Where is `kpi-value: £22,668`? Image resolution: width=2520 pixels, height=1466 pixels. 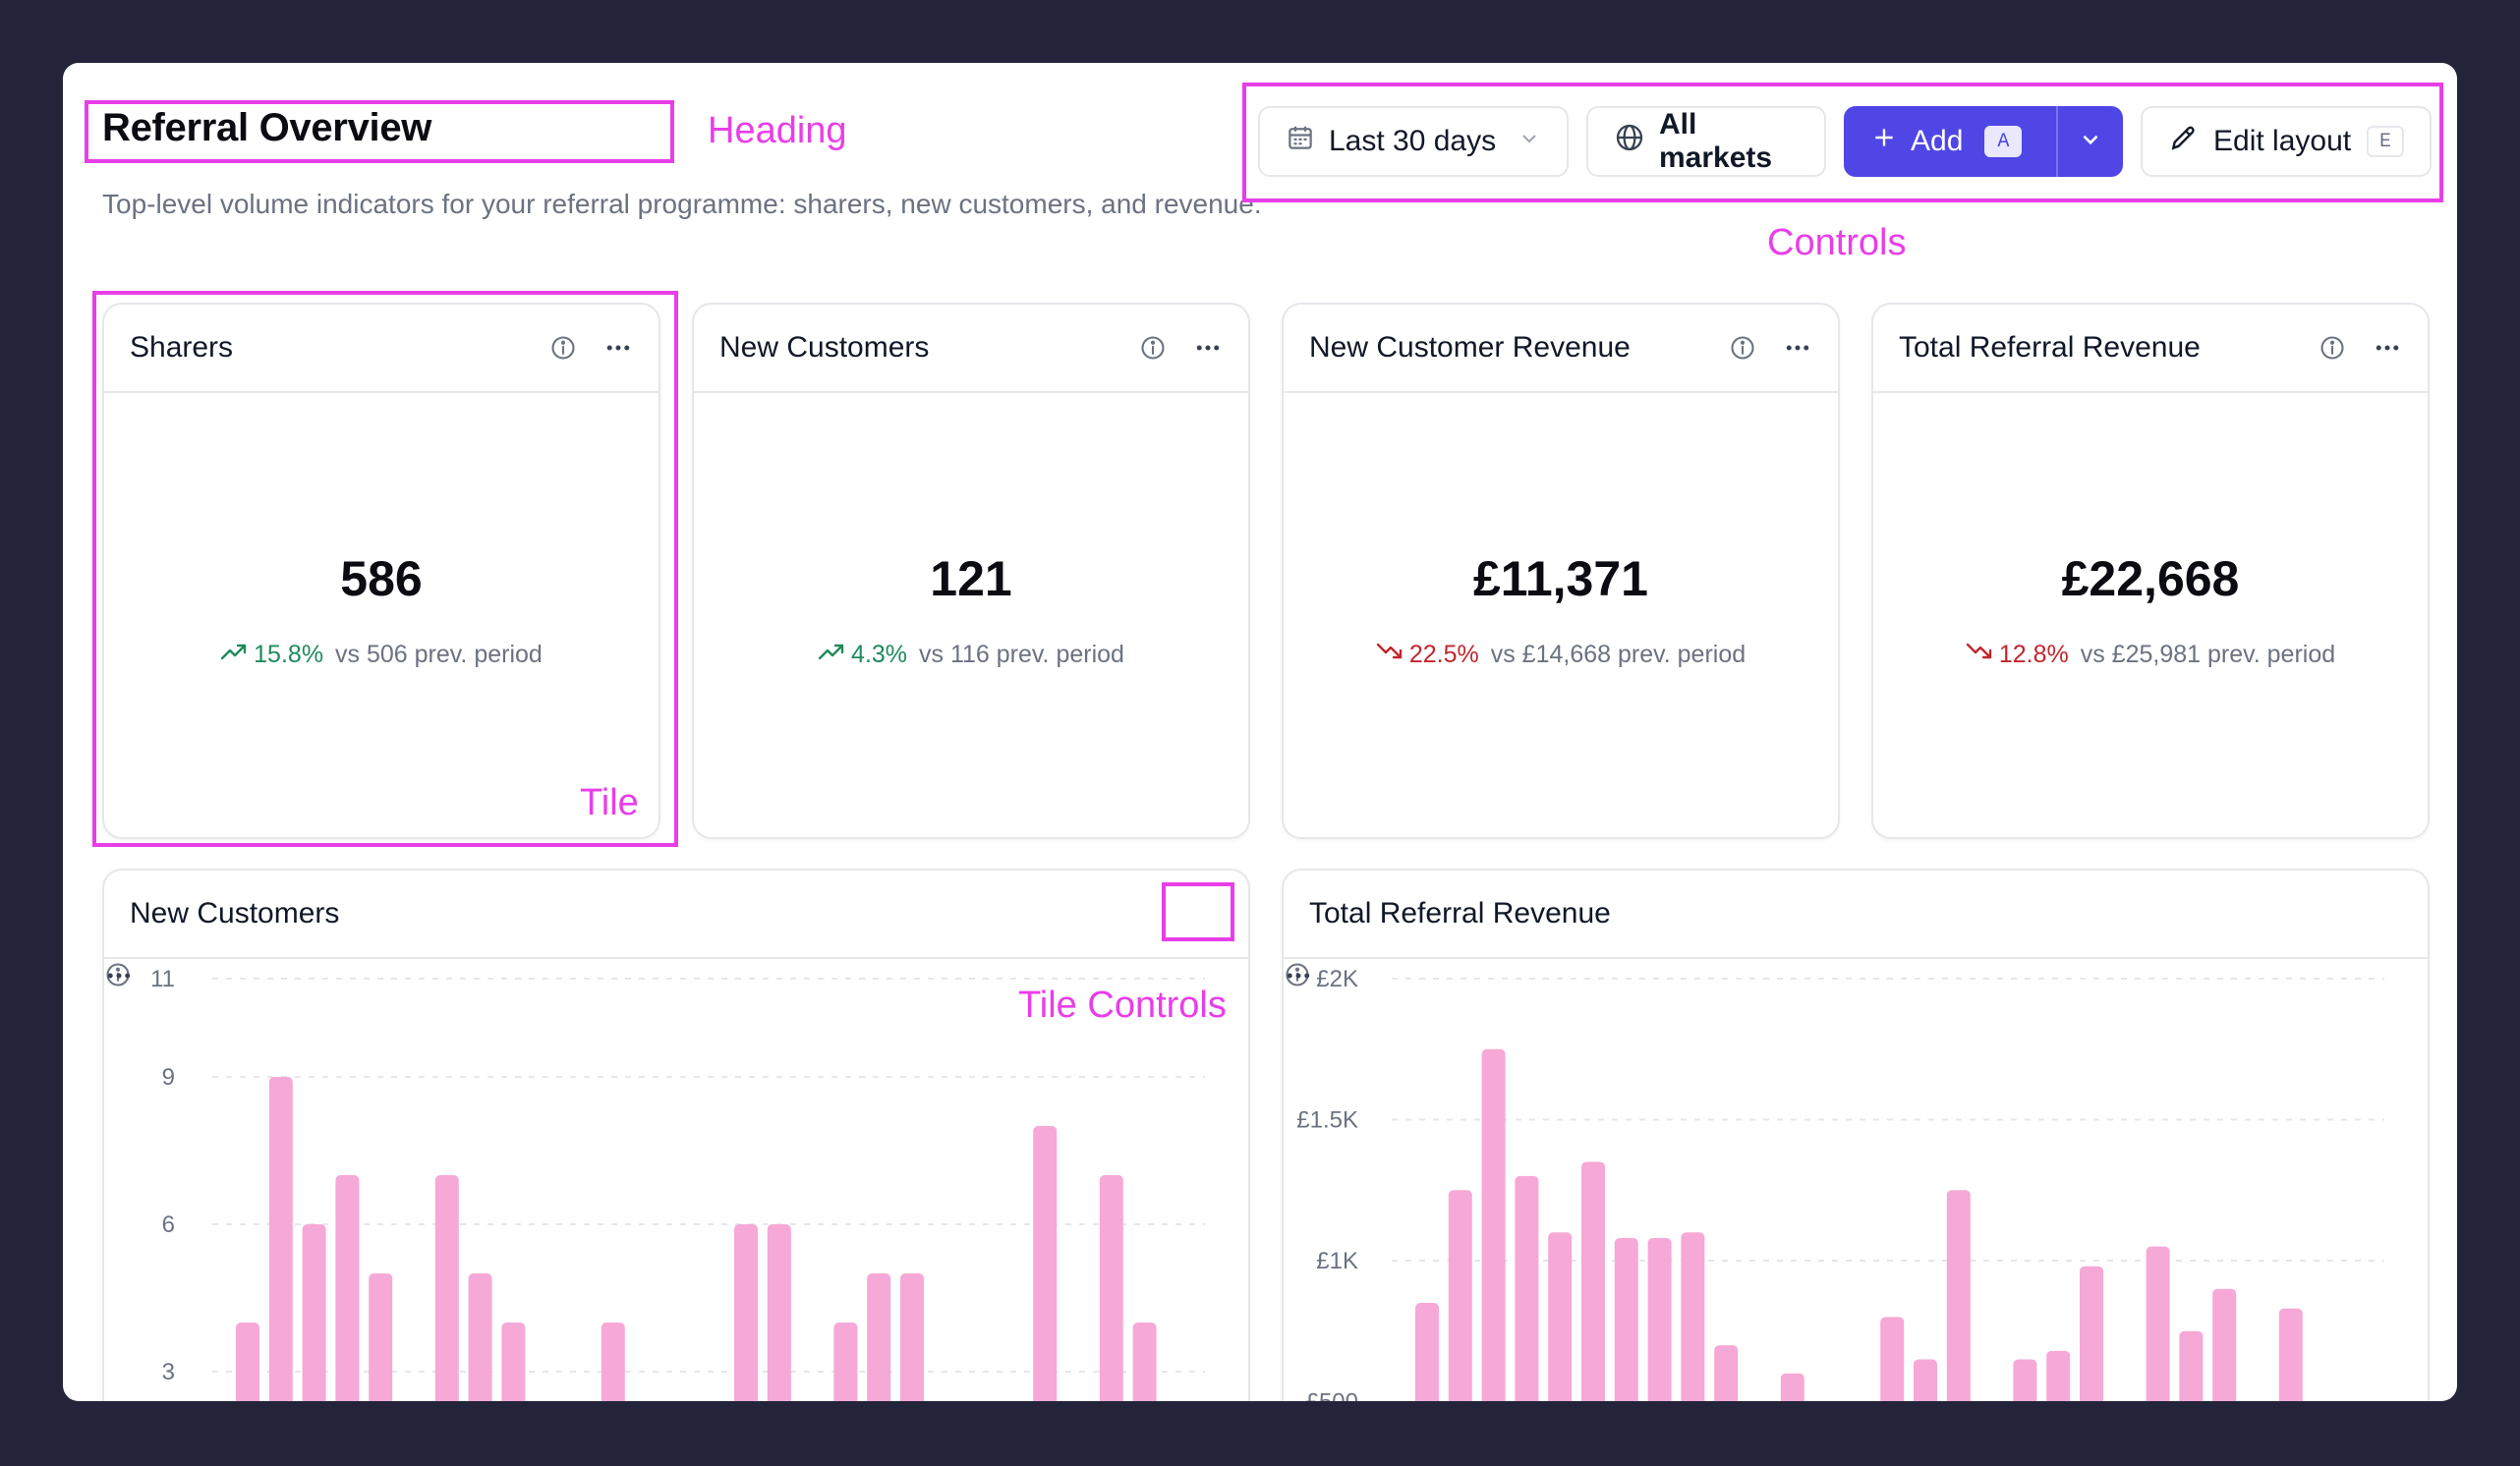
kpi-value: £22,668 is located at coordinates (2150, 578).